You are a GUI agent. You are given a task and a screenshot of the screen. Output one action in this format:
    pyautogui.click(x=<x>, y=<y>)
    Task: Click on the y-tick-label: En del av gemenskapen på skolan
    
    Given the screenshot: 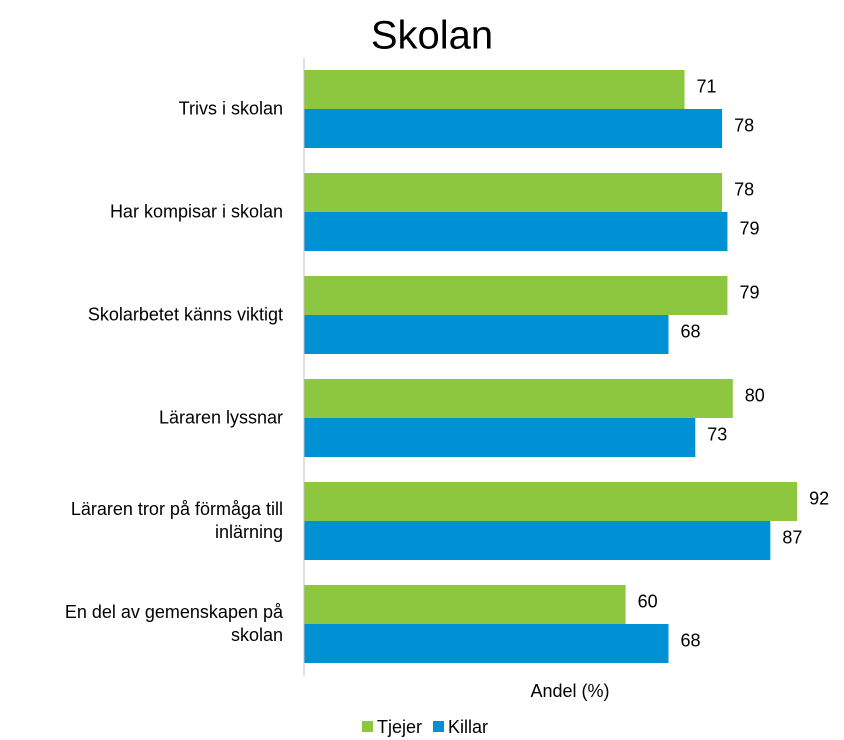 What is the action you would take?
    pyautogui.click(x=173, y=623)
    